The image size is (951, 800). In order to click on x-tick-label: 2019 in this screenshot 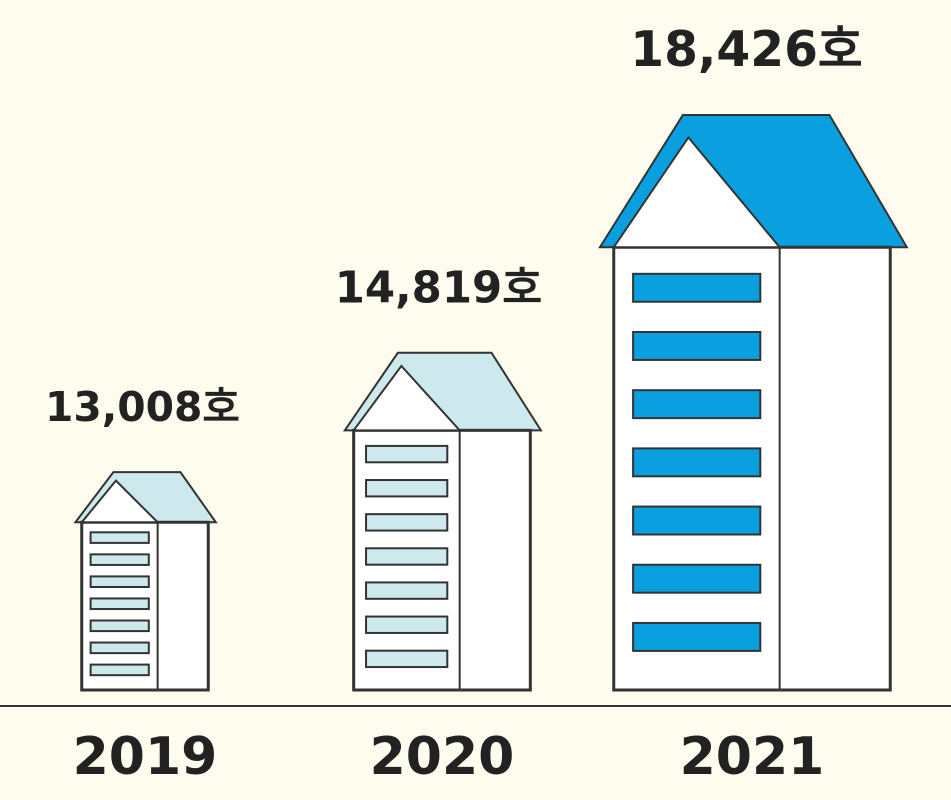, I will do `click(145, 757)`.